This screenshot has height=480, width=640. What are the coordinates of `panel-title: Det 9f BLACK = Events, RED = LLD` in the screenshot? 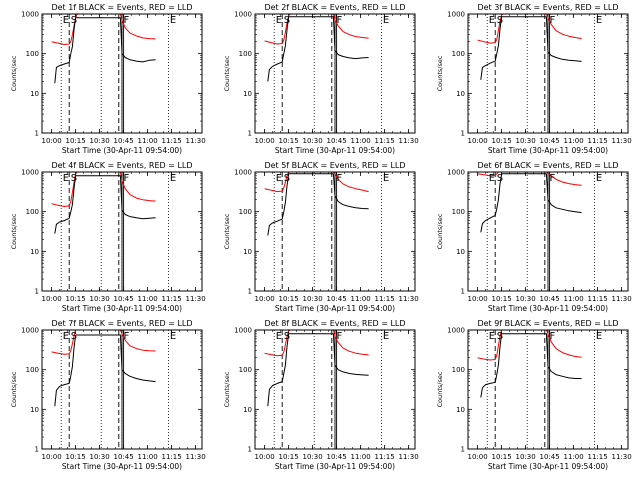 It's located at (547, 323).